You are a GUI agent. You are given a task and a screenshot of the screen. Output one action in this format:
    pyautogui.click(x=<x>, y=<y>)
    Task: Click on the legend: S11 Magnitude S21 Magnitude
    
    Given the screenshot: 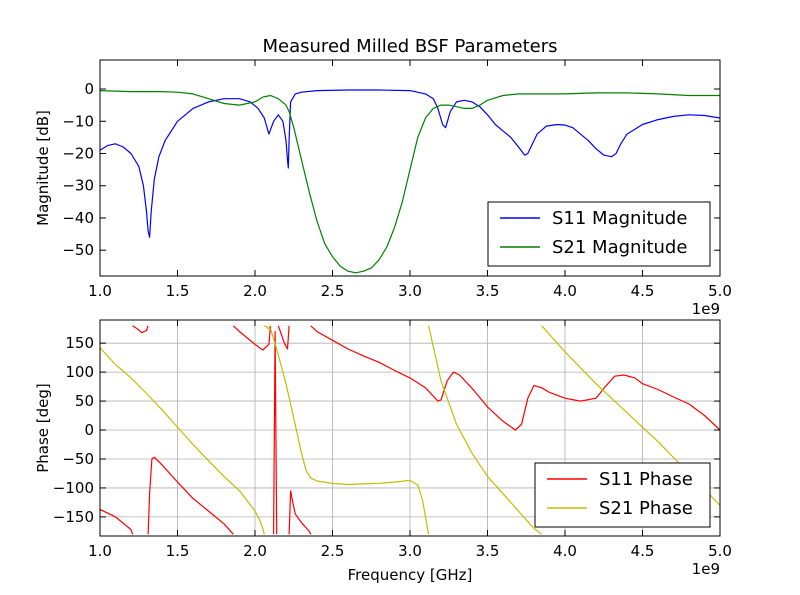 What is the action you would take?
    pyautogui.click(x=599, y=234)
    